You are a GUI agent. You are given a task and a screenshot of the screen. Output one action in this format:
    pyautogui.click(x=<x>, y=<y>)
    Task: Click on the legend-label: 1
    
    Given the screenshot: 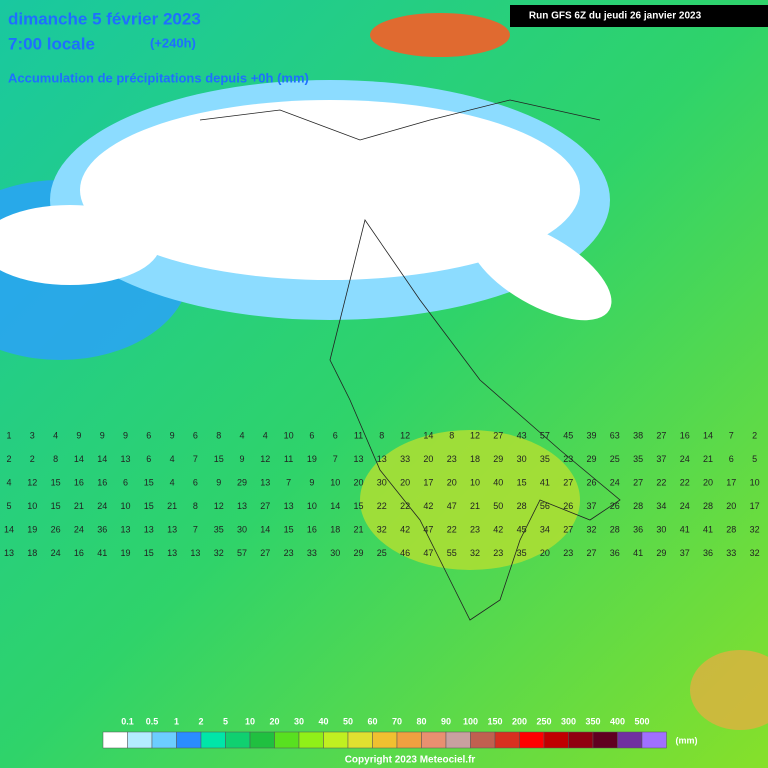 What is the action you would take?
    pyautogui.click(x=176, y=721)
    